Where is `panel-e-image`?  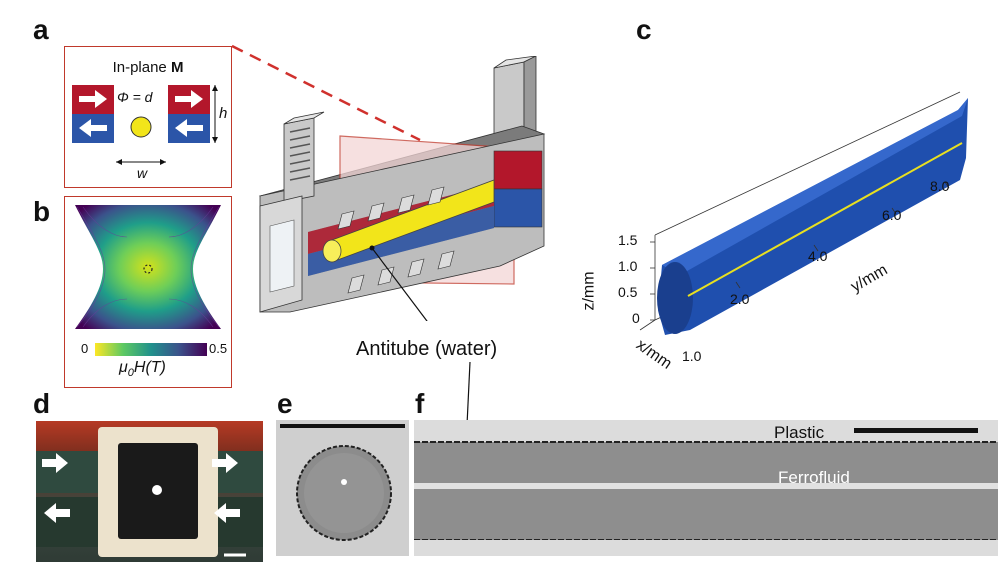
panel-e-image is located at coordinates (342, 488).